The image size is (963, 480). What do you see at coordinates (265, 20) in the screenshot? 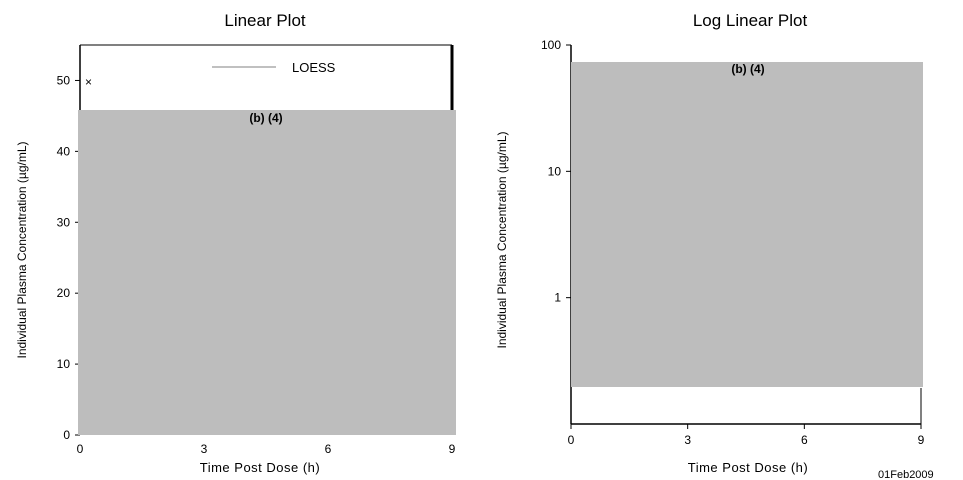
I see `linear-plot-title: Linear Plot` at bounding box center [265, 20].